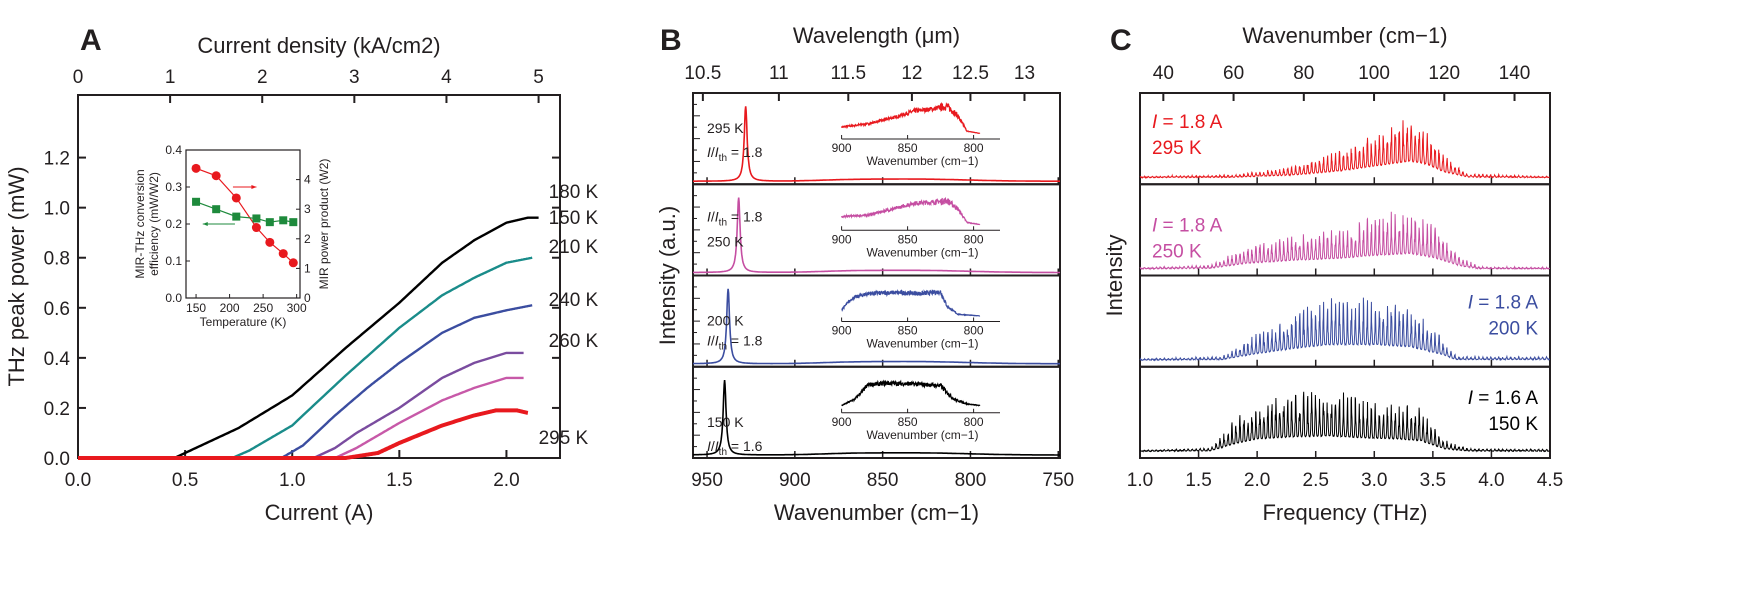  What do you see at coordinates (1550, 480) in the screenshot?
I see `x-tick-label: 4.5` at bounding box center [1550, 480].